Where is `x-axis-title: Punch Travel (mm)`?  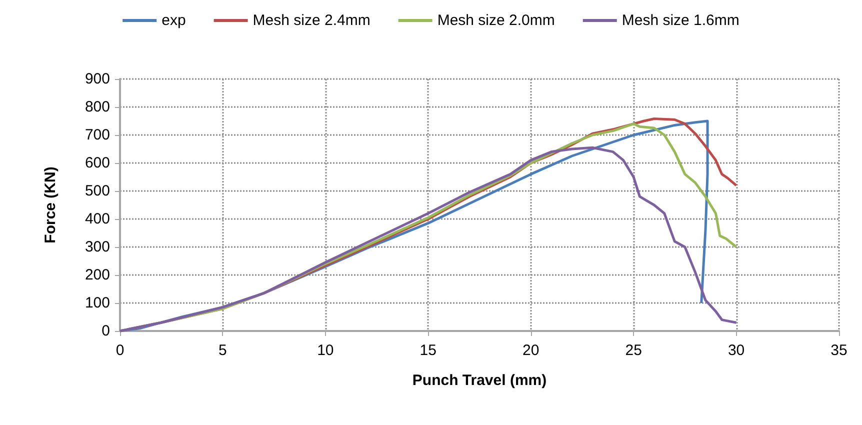 x-axis-title: Punch Travel (mm) is located at coordinates (479, 380).